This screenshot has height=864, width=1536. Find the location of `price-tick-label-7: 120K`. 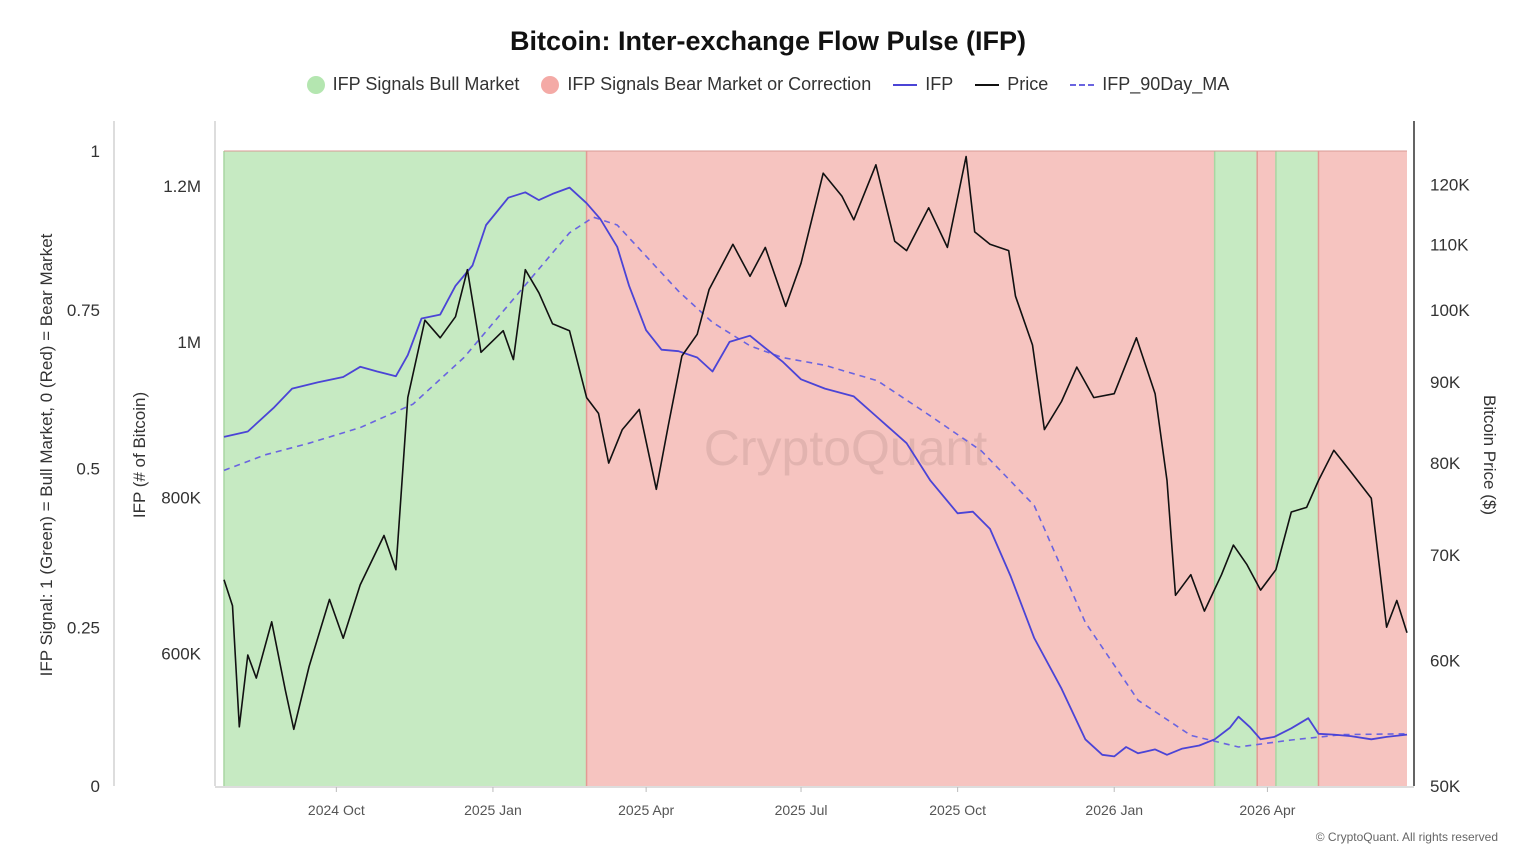

price-tick-label-7: 120K is located at coordinates (1450, 185).